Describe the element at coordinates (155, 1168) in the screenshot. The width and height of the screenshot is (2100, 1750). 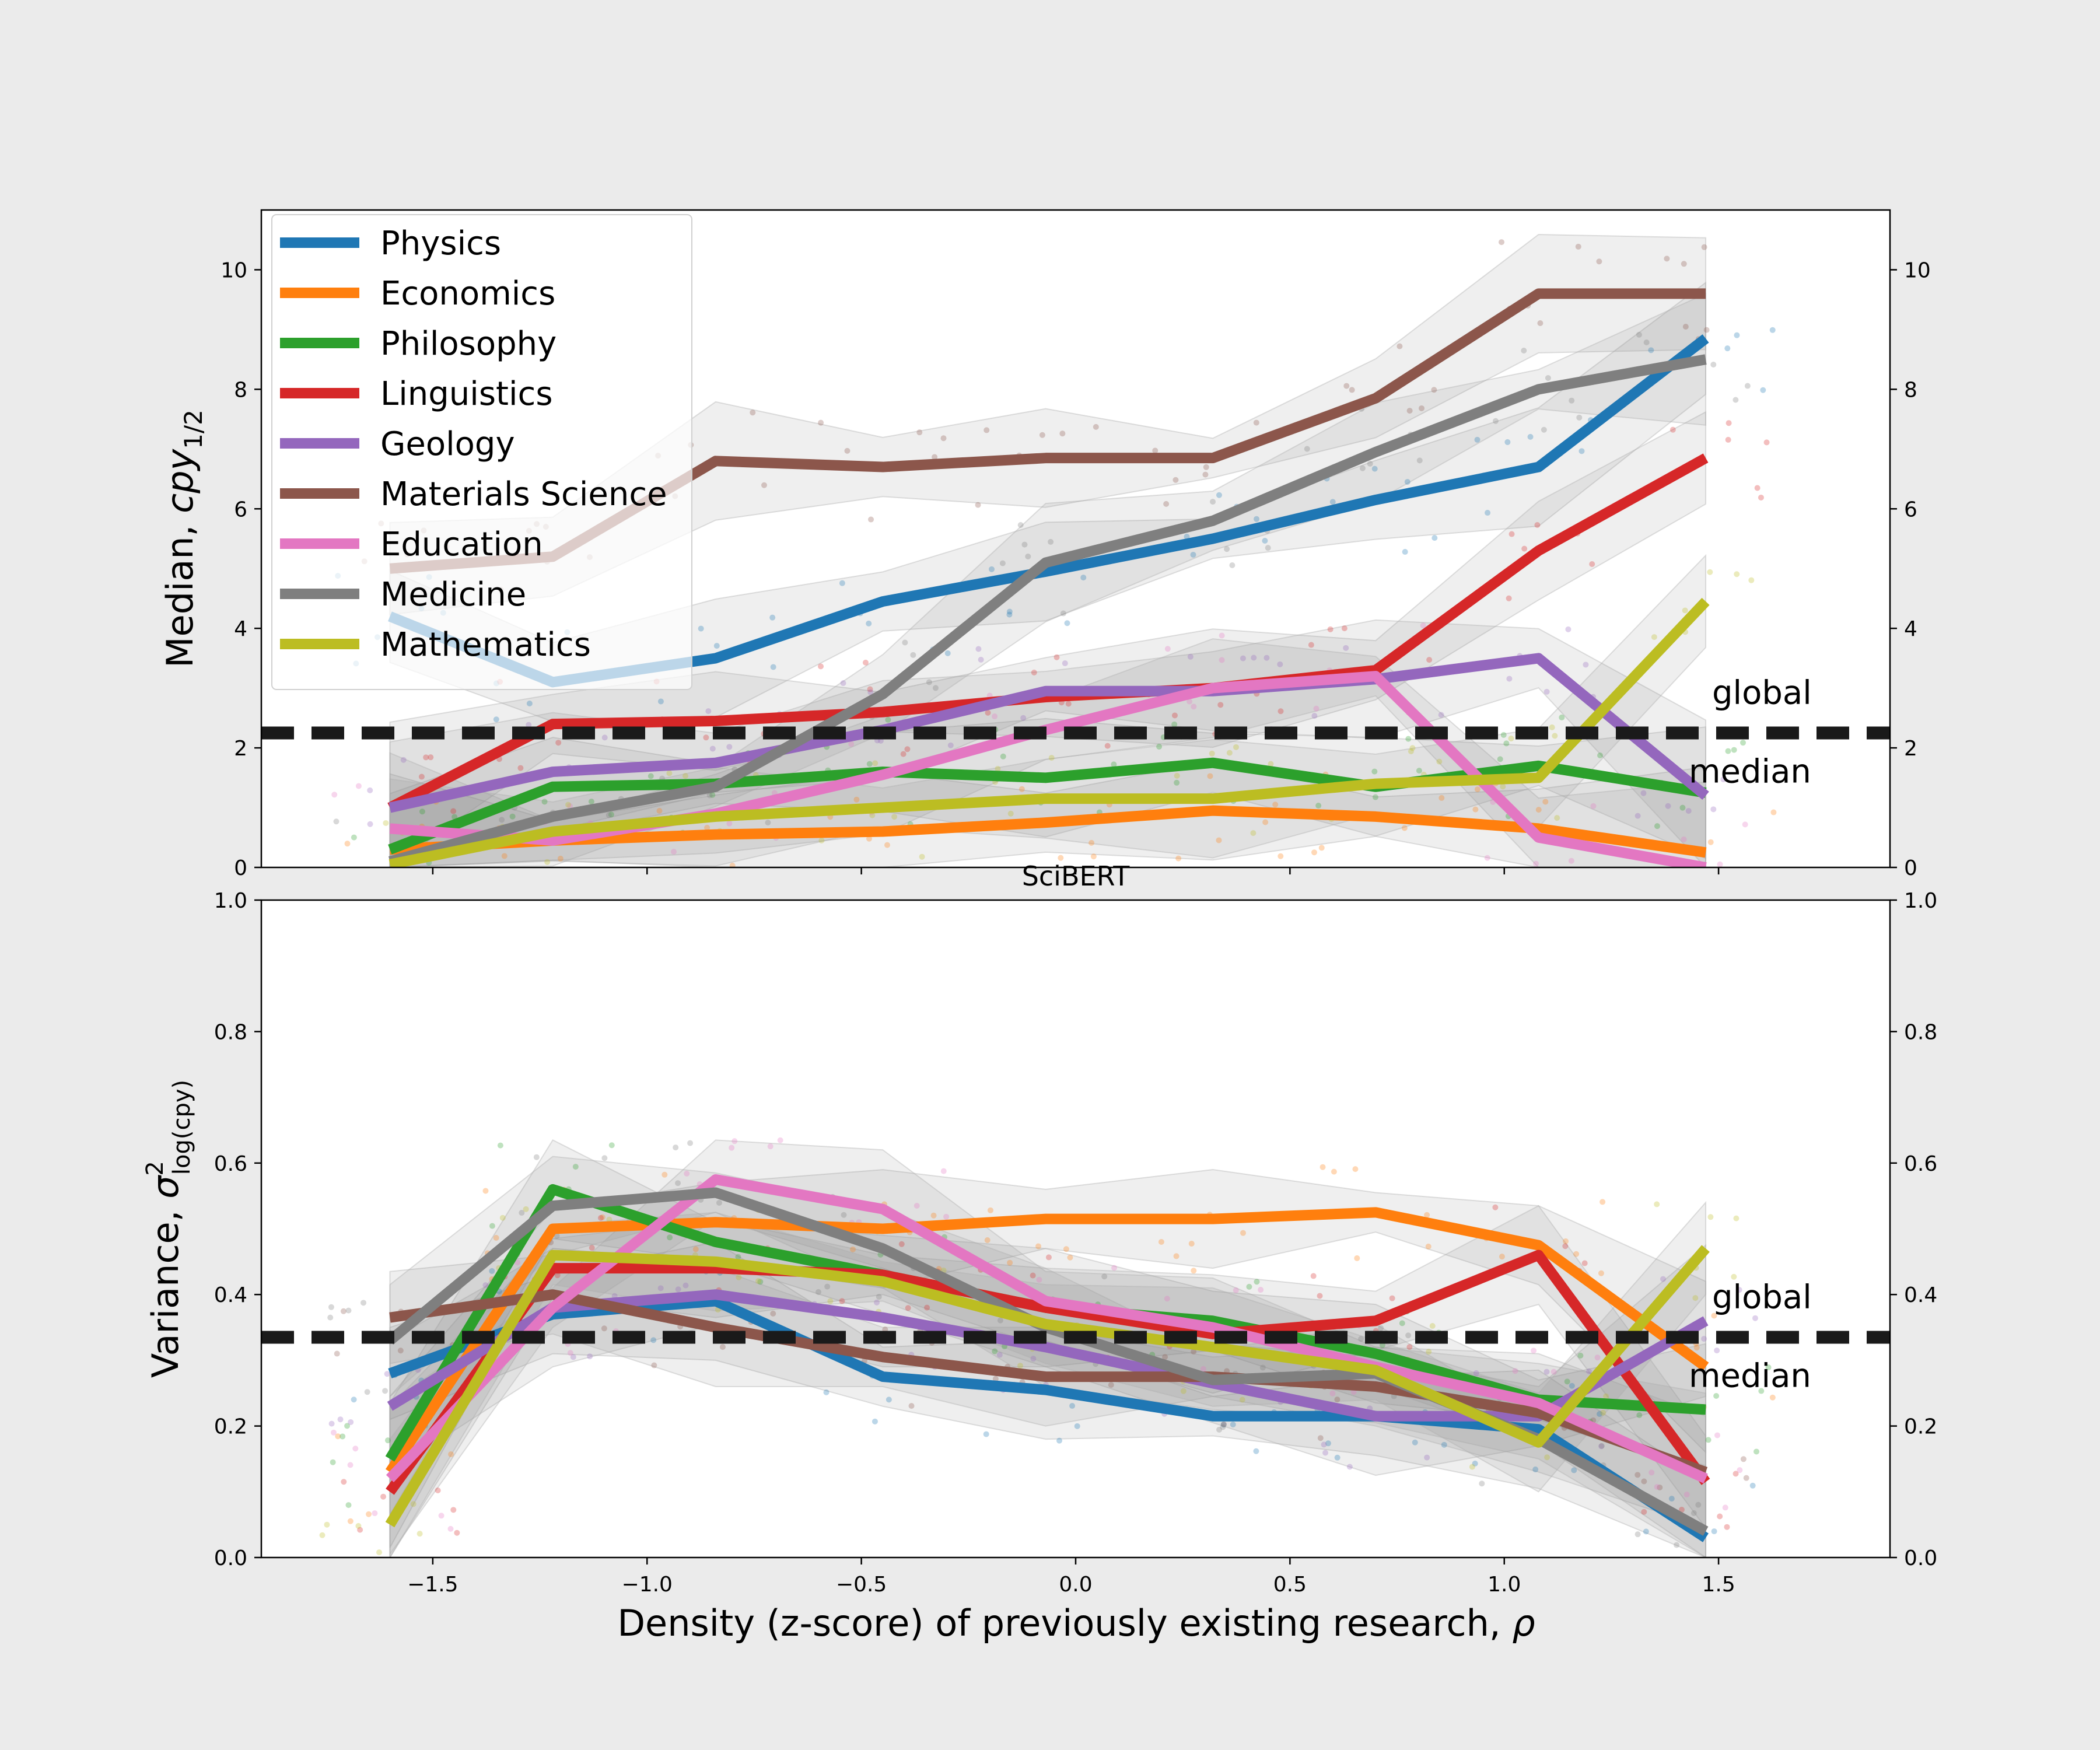
I see `y-axis-label-superscript: 2` at that location.